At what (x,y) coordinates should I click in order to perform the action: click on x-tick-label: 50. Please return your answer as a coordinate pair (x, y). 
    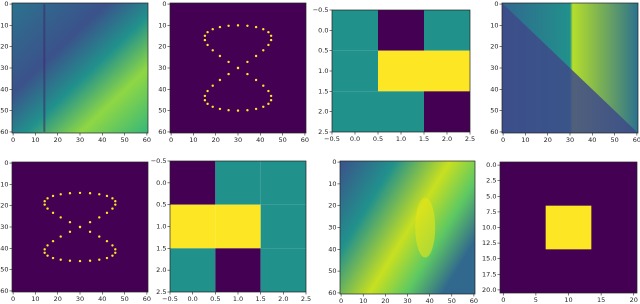
    Looking at the image, I should click on (614, 140).